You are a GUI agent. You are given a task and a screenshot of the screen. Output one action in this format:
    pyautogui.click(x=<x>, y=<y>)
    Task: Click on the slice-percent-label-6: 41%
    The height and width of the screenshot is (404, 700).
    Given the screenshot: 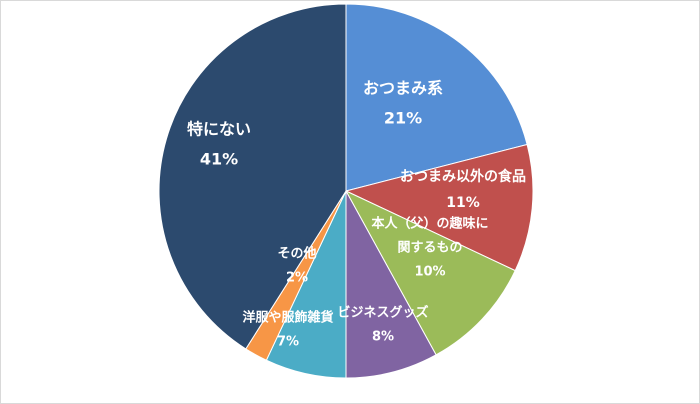 What is the action you would take?
    pyautogui.click(x=219, y=159)
    